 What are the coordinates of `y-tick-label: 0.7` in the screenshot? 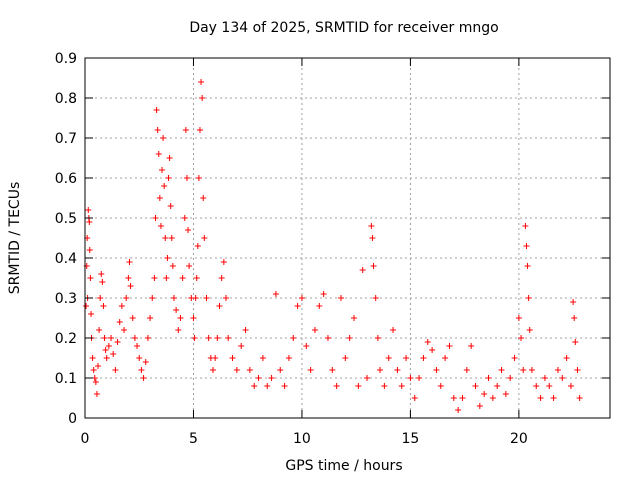 It's located at (66, 139).